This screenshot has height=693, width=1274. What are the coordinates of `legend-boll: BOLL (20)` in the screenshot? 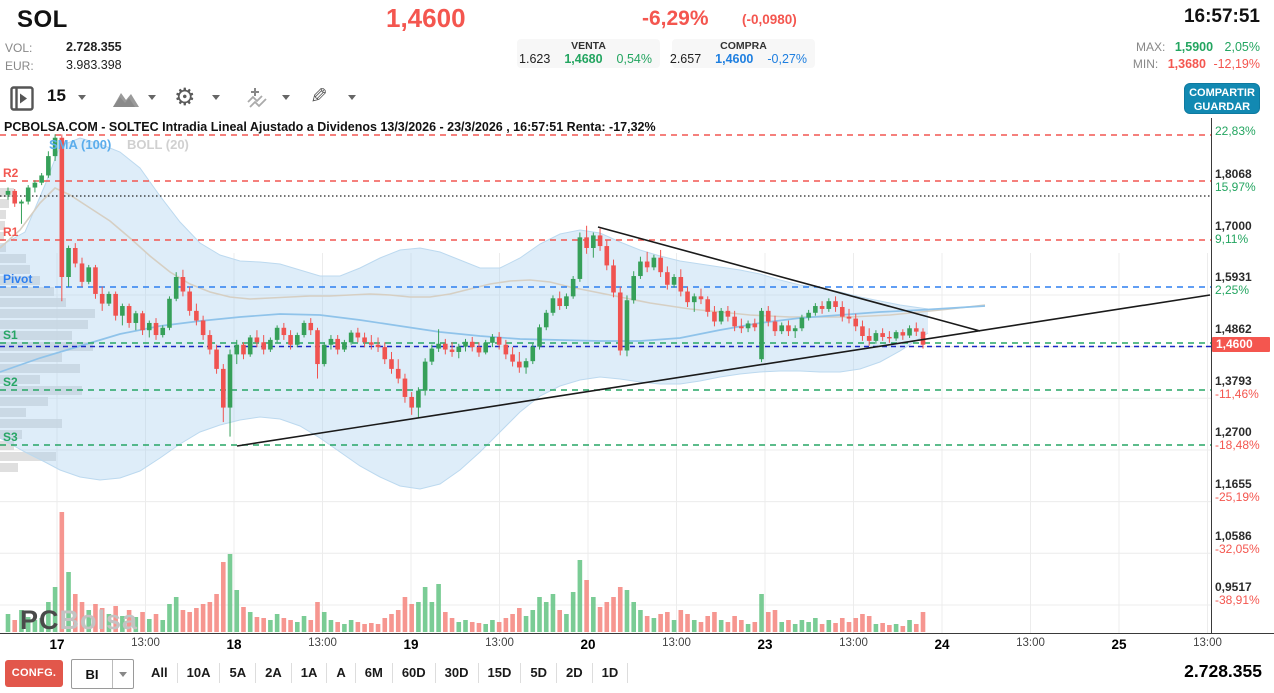 It's located at (158, 144).